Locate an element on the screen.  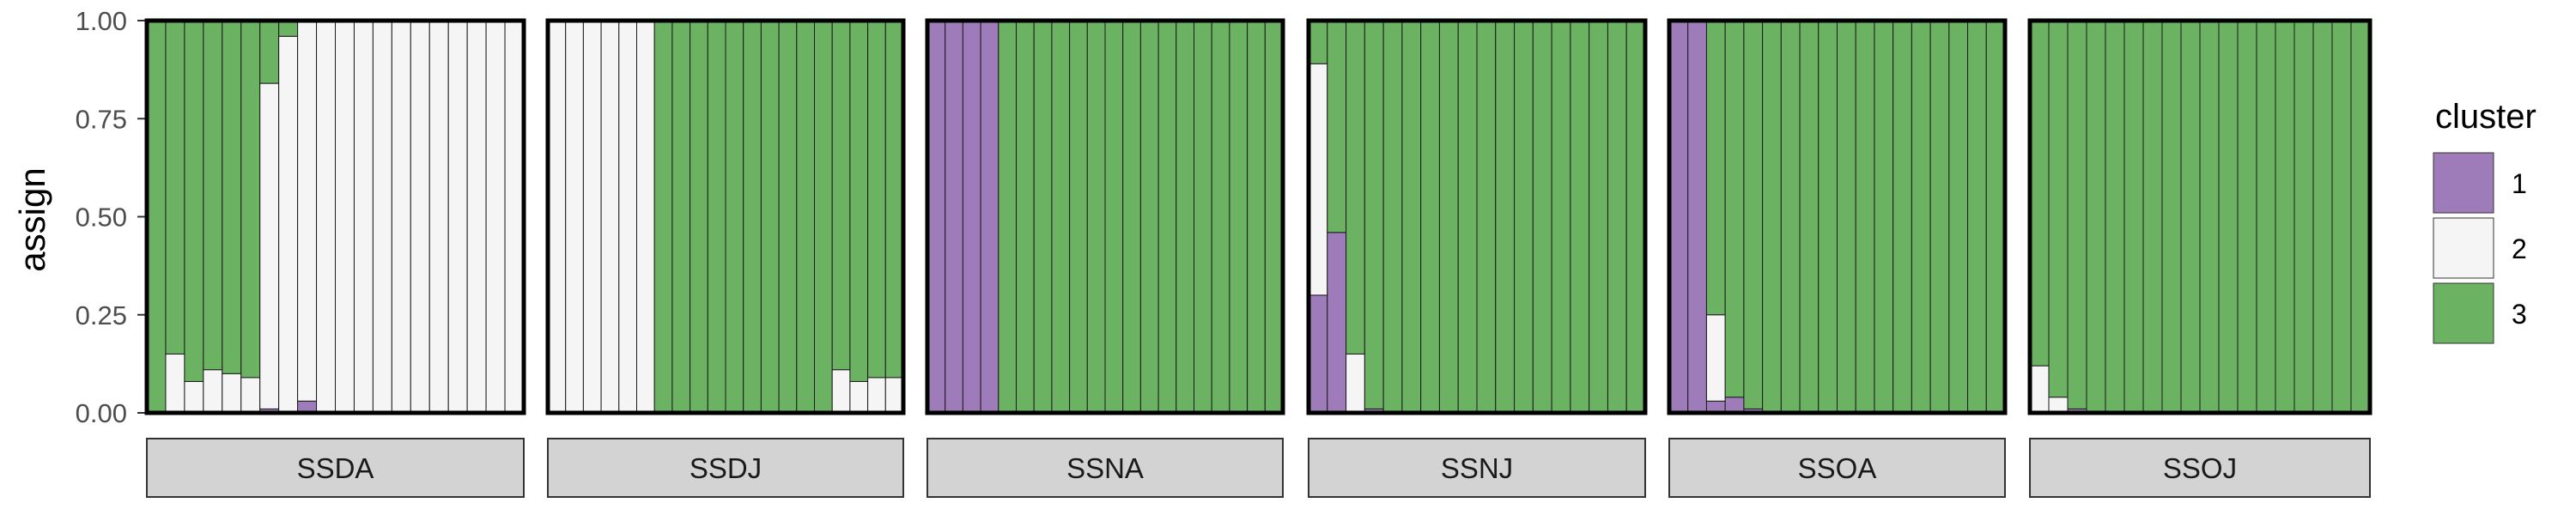
panel-ssdj: SSDJ is located at coordinates (726, 258).